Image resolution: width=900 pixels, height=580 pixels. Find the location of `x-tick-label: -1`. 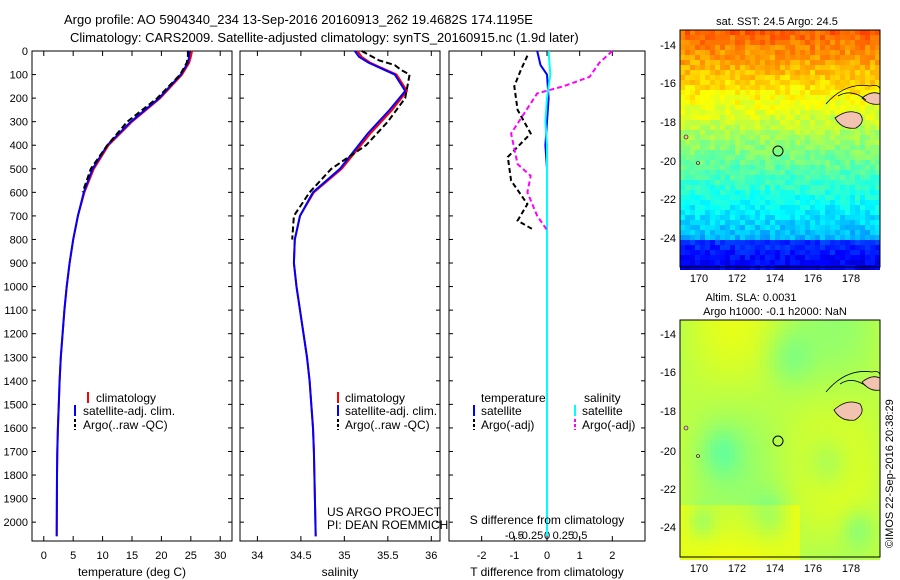

x-tick-label: -1 is located at coordinates (514, 556).